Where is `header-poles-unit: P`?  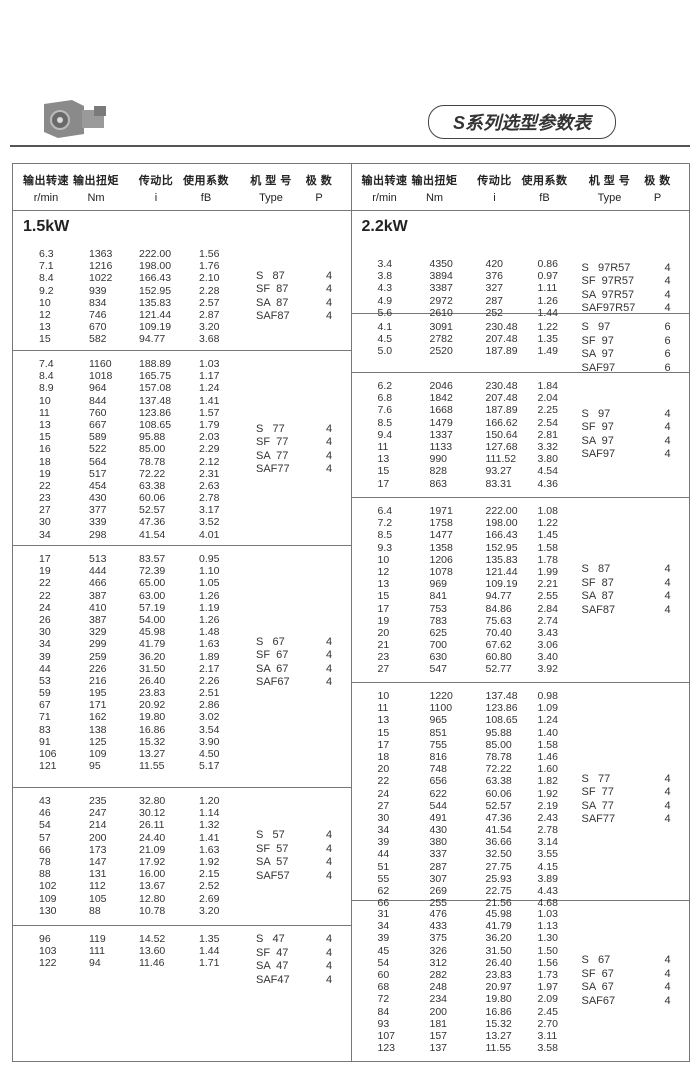 header-poles-unit: P is located at coordinates (657, 198).